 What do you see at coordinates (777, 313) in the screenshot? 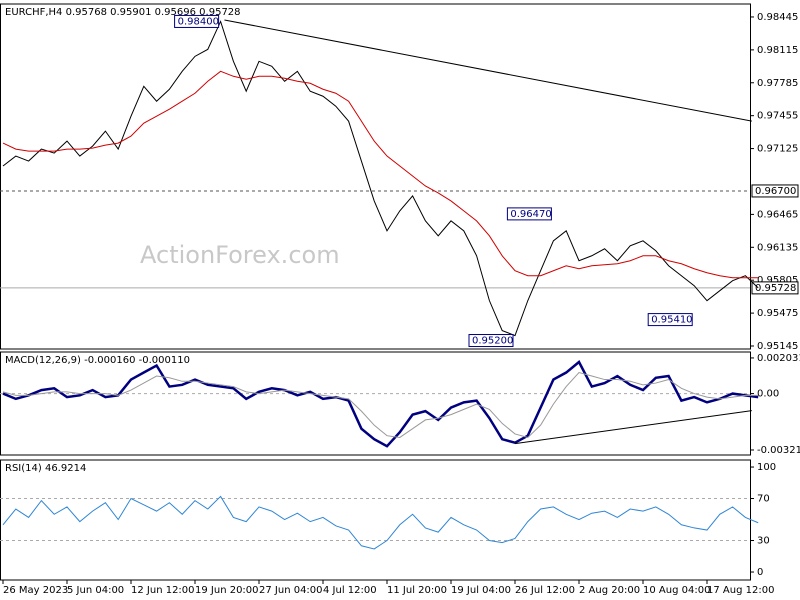
I see `y-tick-label: 0.95475` at bounding box center [777, 313].